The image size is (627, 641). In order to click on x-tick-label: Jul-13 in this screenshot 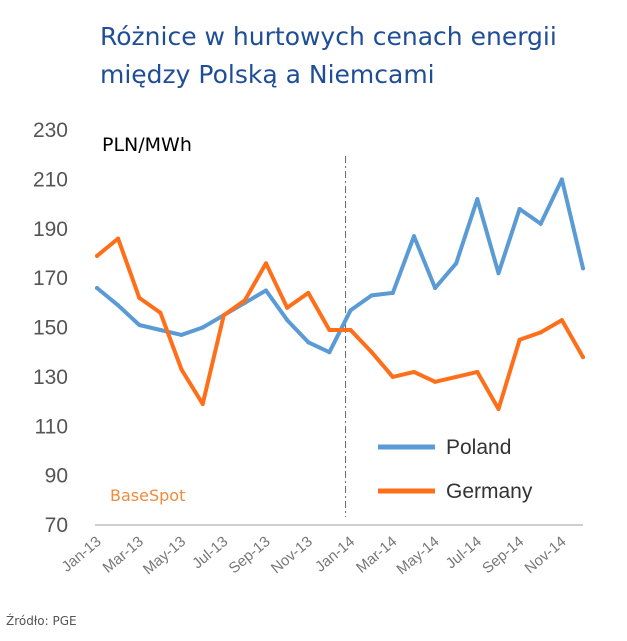, I will do `click(210, 552)`.